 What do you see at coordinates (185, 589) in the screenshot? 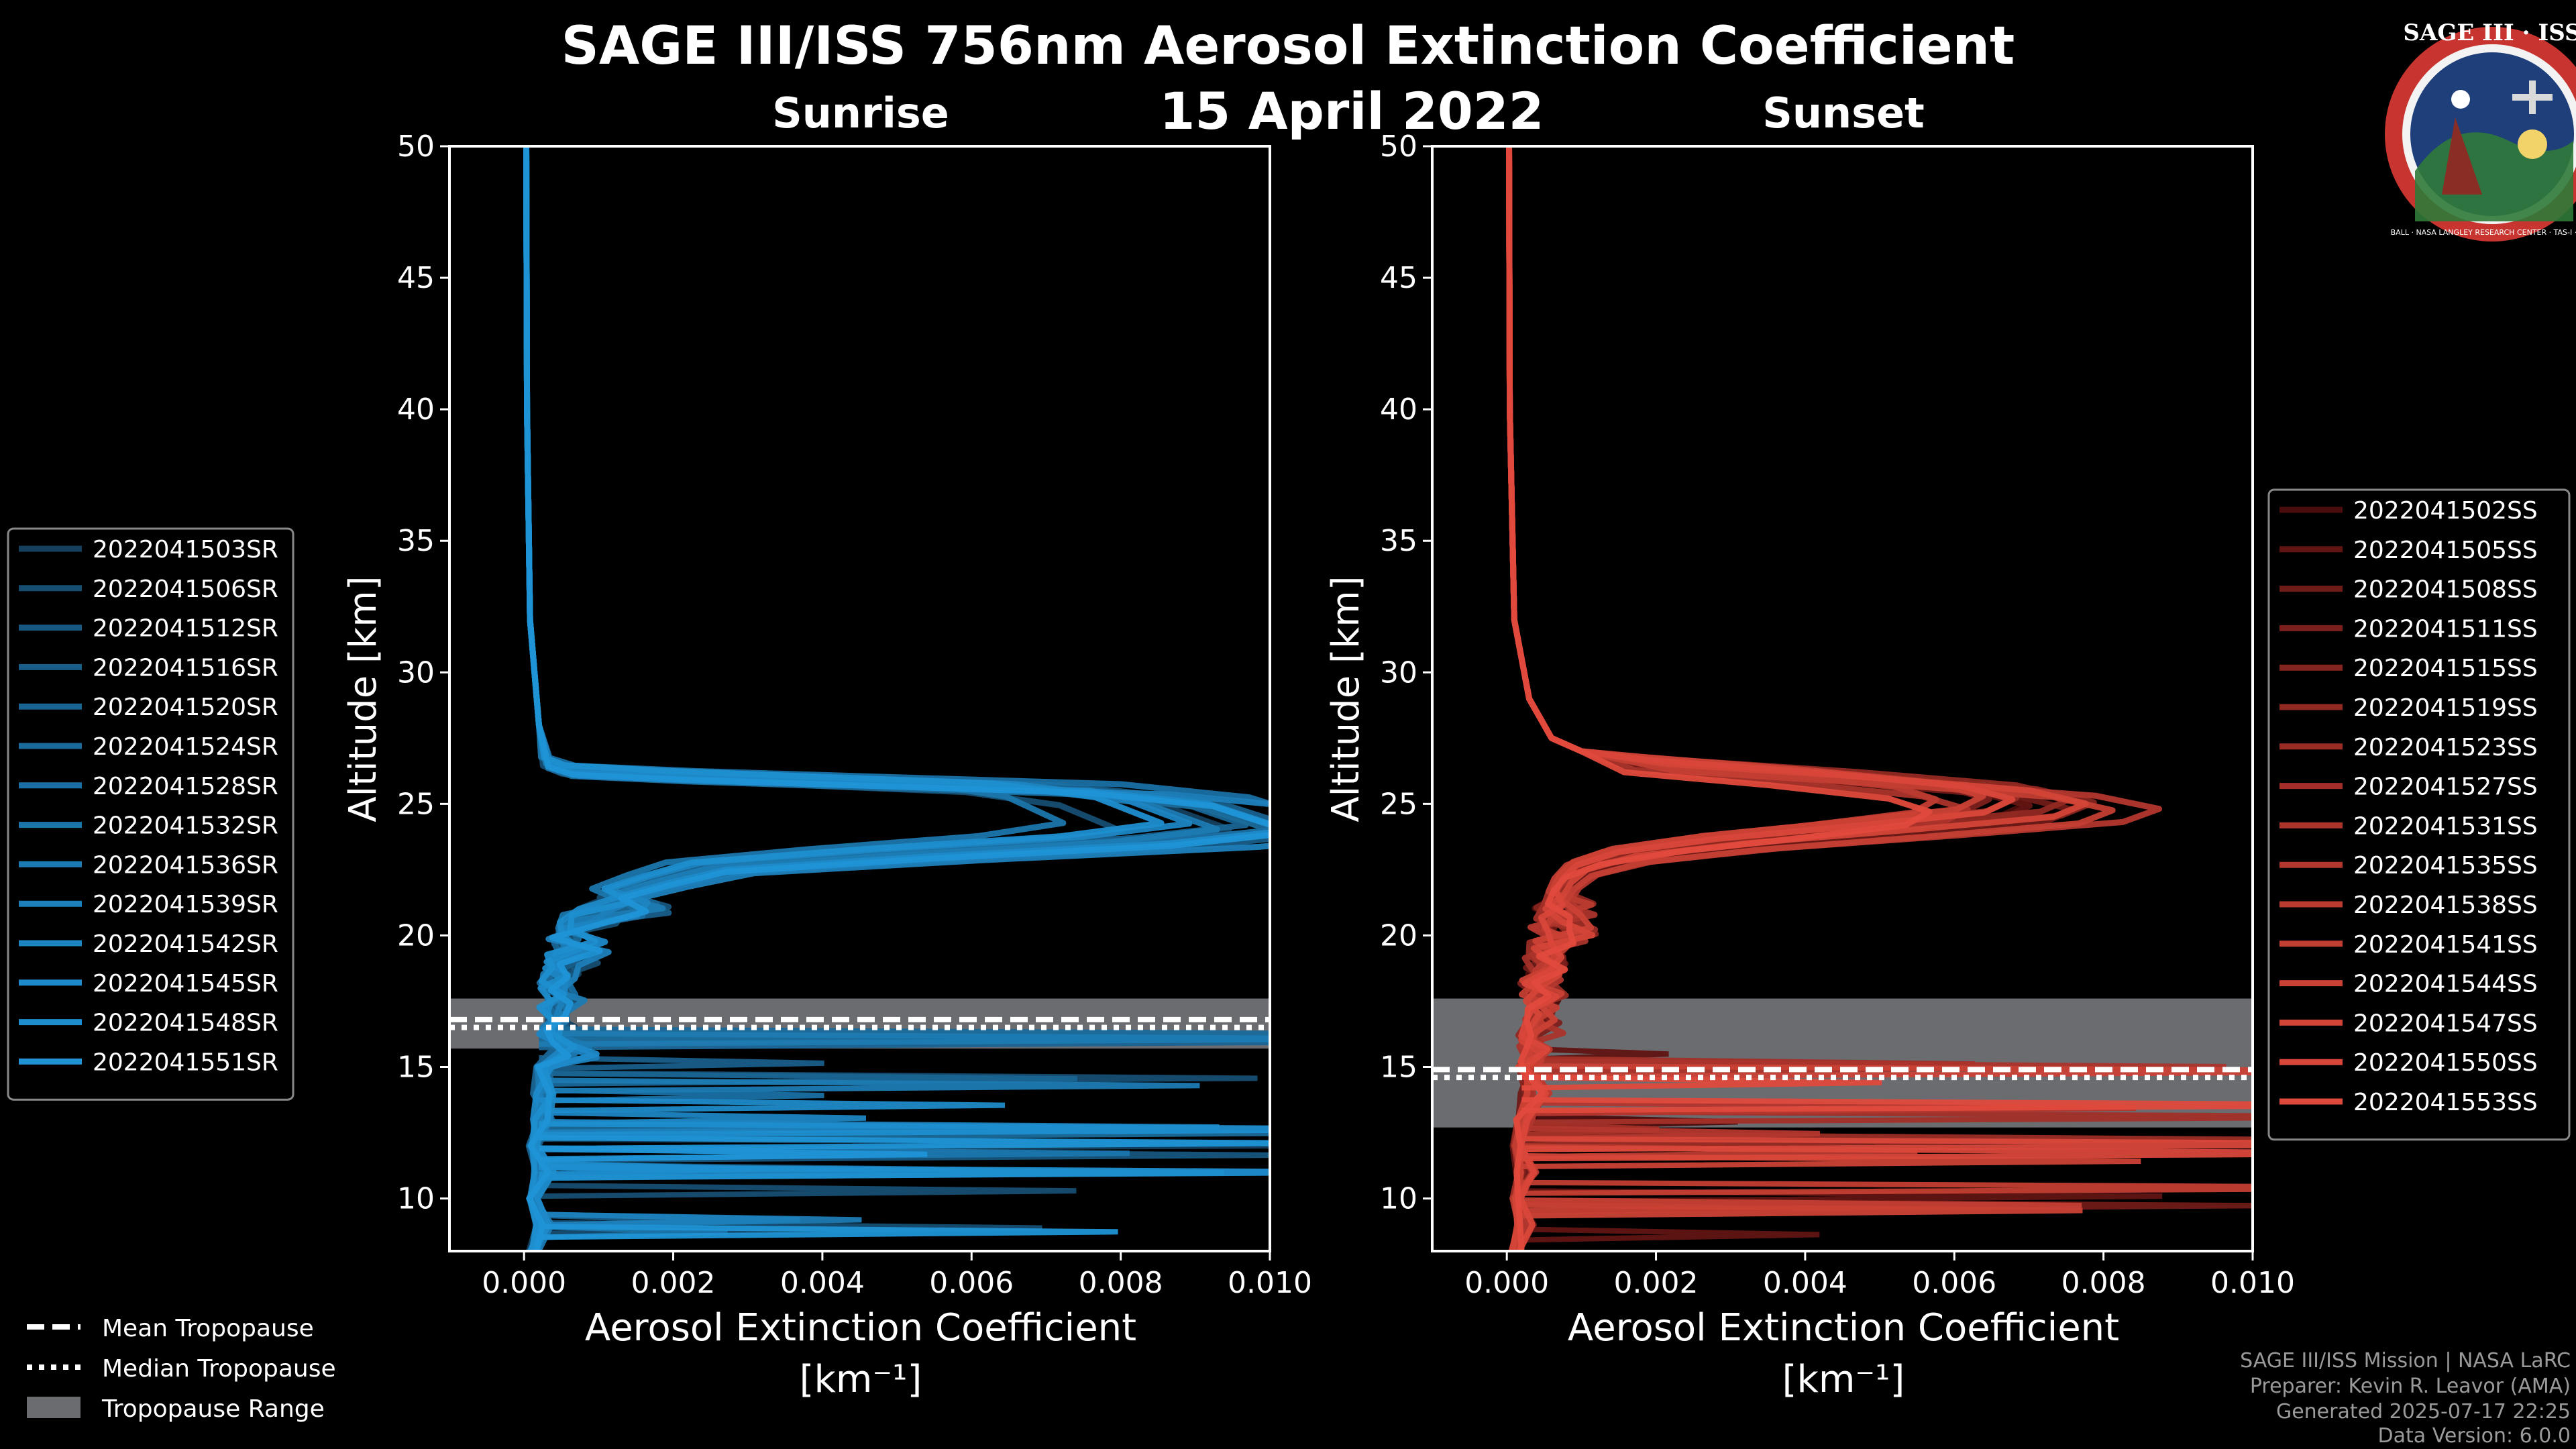
I see `legend-item-2022041506SR: 2022041506SR` at bounding box center [185, 589].